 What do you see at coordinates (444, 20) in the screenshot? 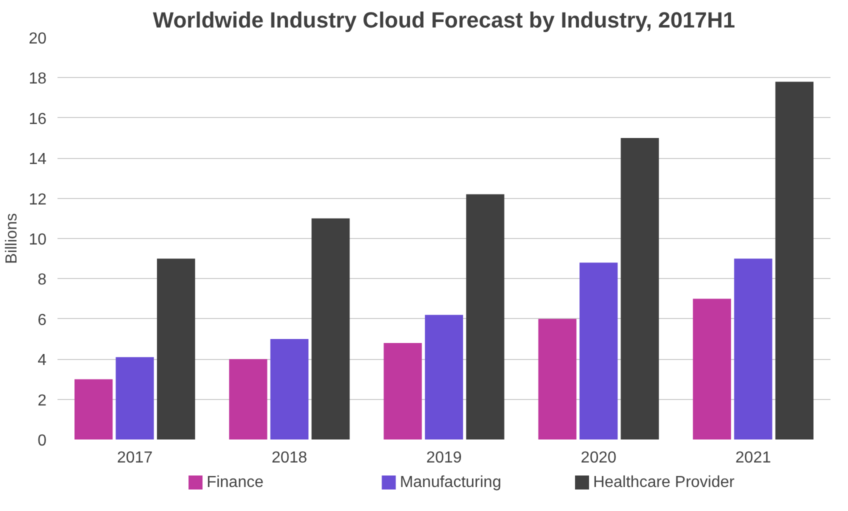
I see `chart-title: Worldwide Industry Cloud Forecast by Industry, 2017H1` at bounding box center [444, 20].